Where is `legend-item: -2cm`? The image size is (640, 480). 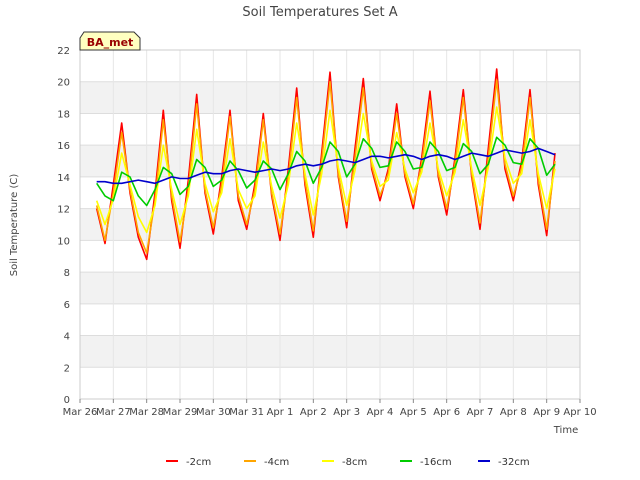
legend-item: -2cm is located at coordinates (188, 462).